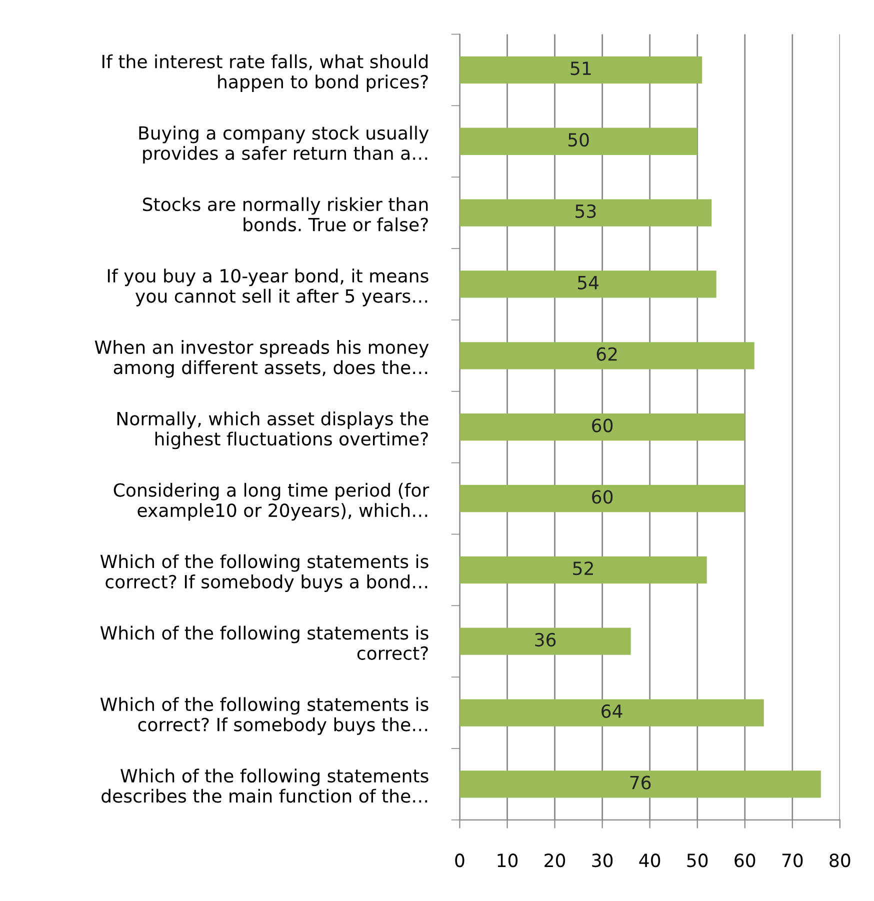 The height and width of the screenshot is (901, 874). I want to click on data-label: 53, so click(586, 211).